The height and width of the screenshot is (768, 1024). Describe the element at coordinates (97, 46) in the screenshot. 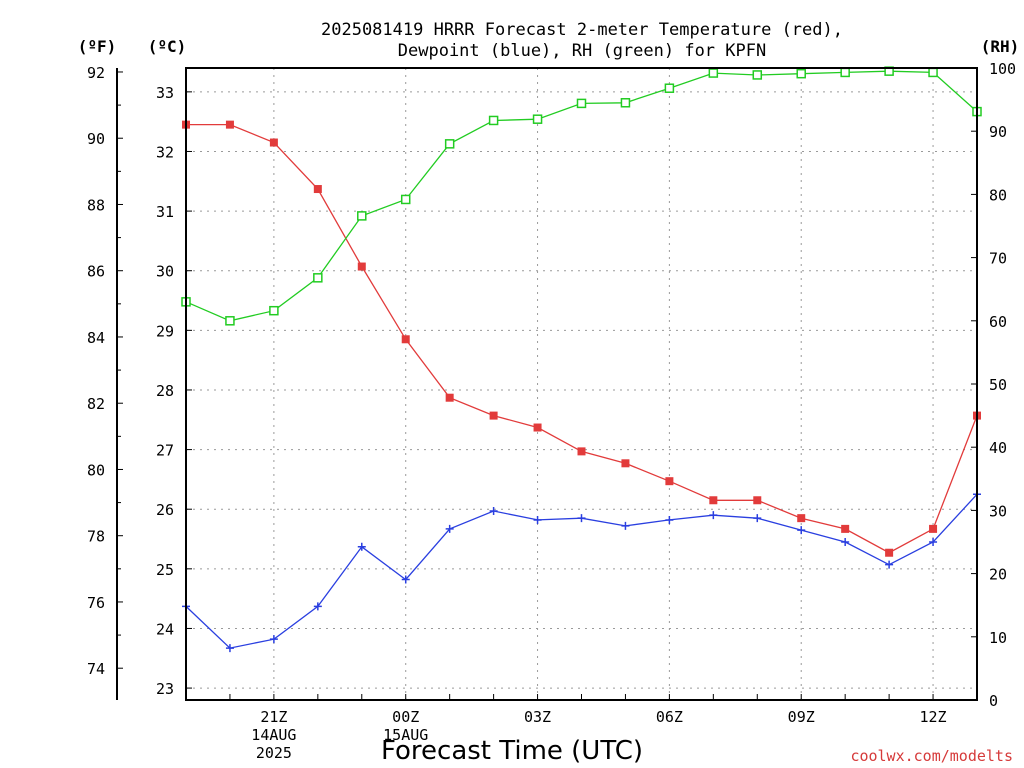

I see `fahrenheit-unit-label: (ºF)` at that location.